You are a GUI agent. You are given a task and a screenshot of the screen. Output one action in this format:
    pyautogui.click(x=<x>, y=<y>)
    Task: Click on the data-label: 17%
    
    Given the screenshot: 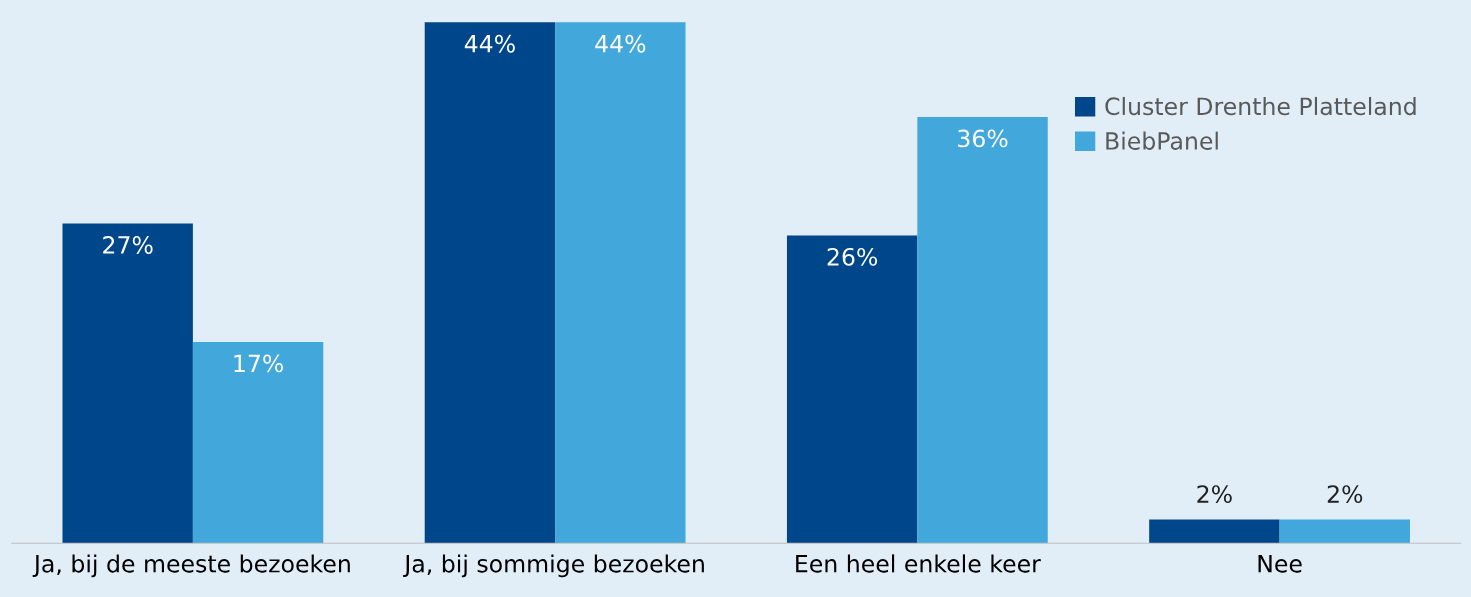 What is the action you would take?
    pyautogui.click(x=259, y=363)
    